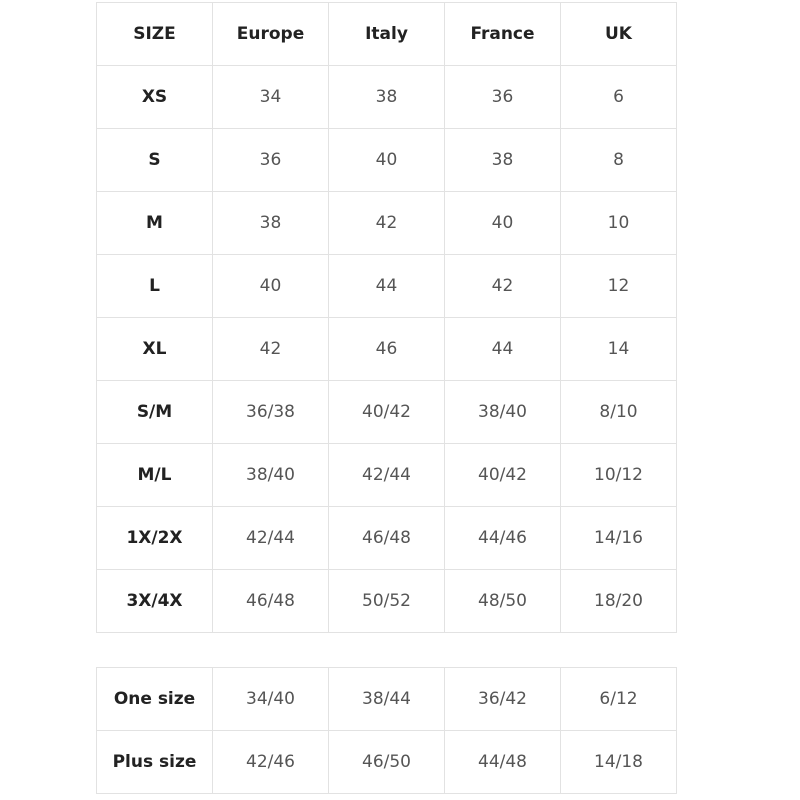  Describe the element at coordinates (154, 699) in the screenshot. I see `size-label-cell: One size` at that location.